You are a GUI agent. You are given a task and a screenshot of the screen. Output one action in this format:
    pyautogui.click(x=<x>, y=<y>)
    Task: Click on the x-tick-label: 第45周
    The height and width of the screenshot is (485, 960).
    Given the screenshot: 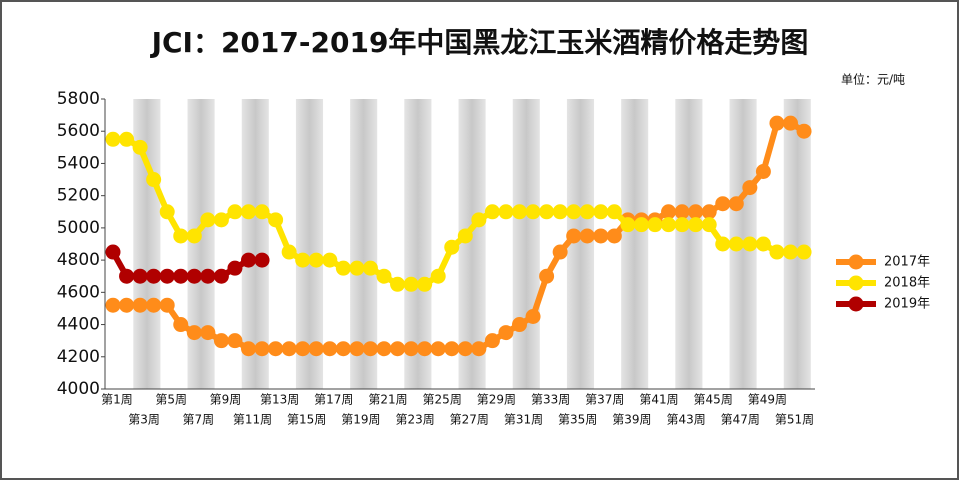 What is the action you would take?
    pyautogui.click(x=713, y=400)
    